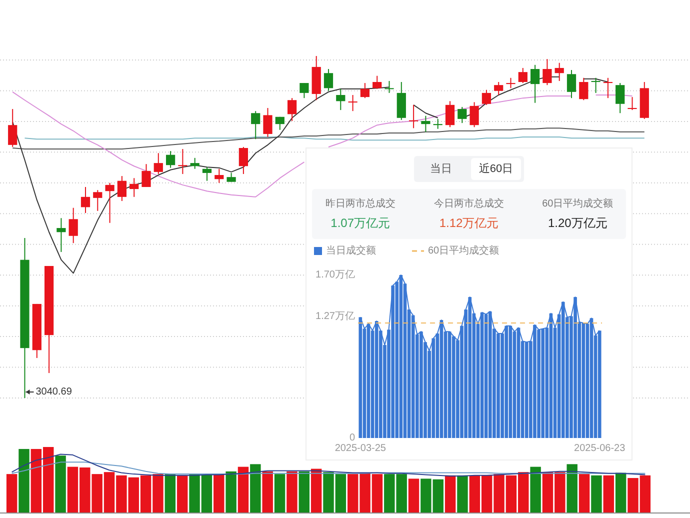  I want to click on annotation: 1.07万亿元, so click(360, 223).